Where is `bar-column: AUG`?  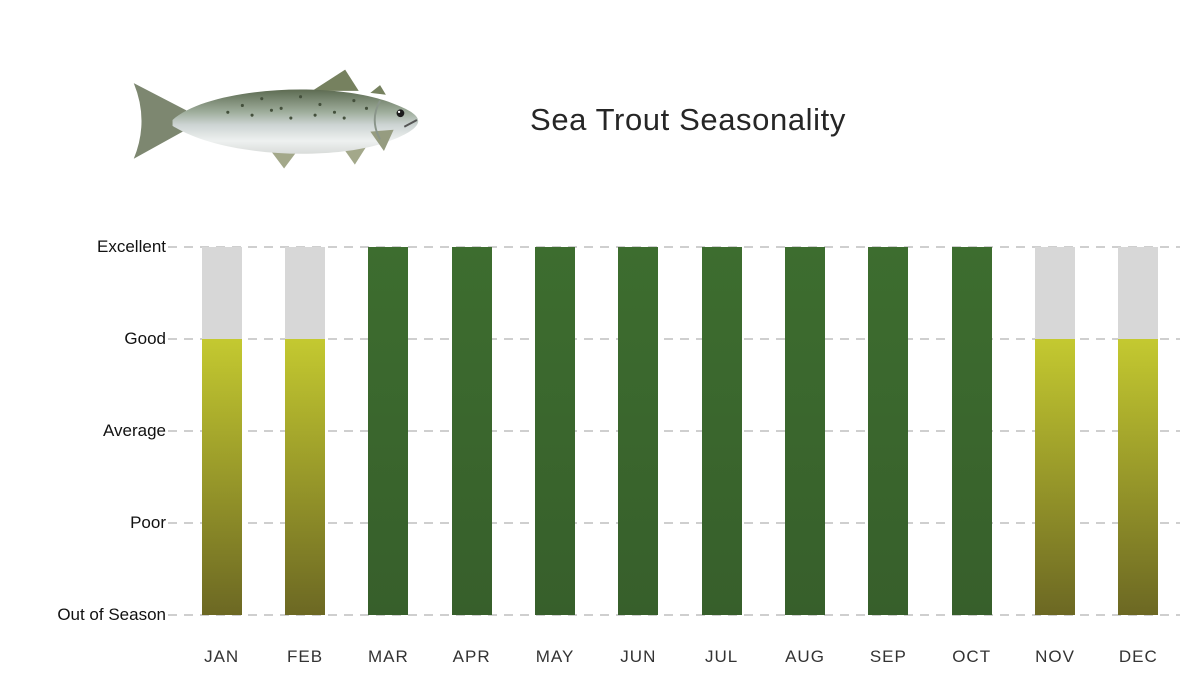 bar-column: AUG is located at coordinates (805, 456).